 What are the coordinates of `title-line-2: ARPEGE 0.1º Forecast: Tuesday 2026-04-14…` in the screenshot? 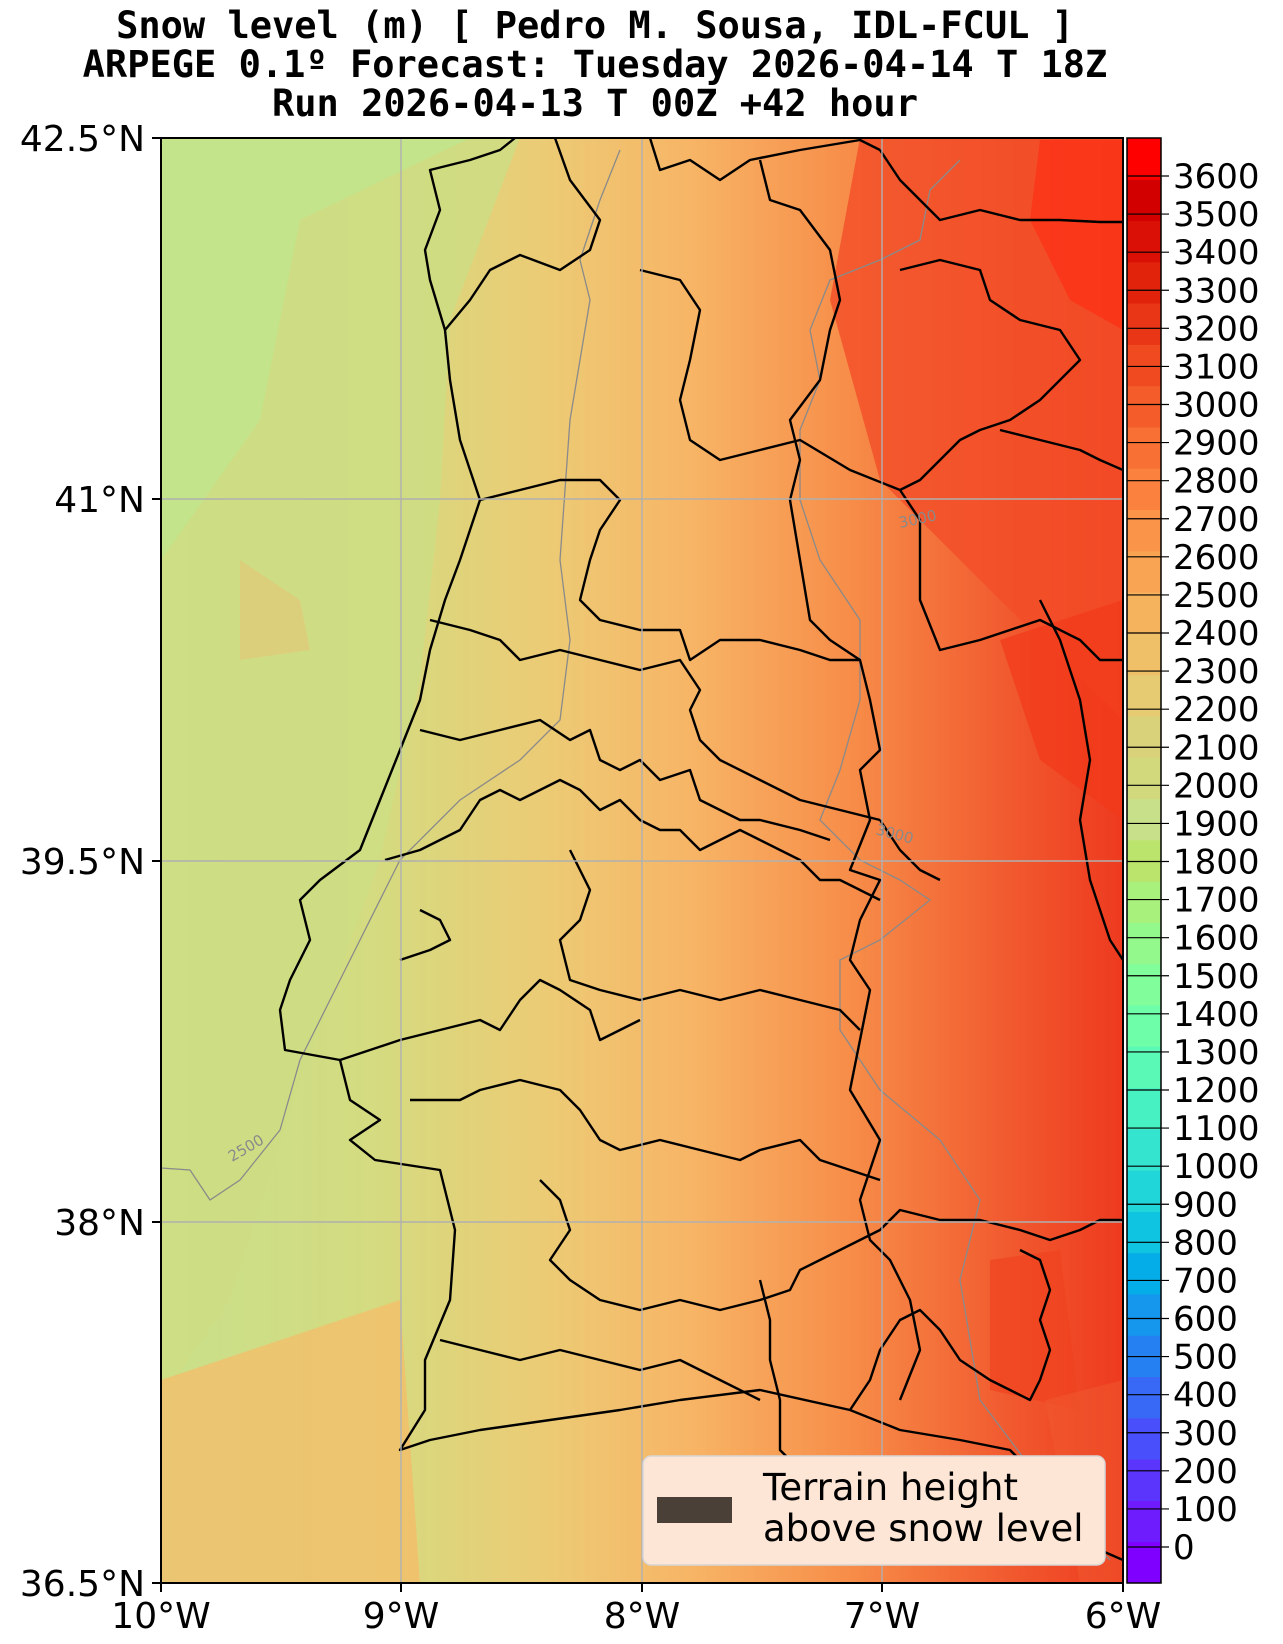 It's located at (595, 64).